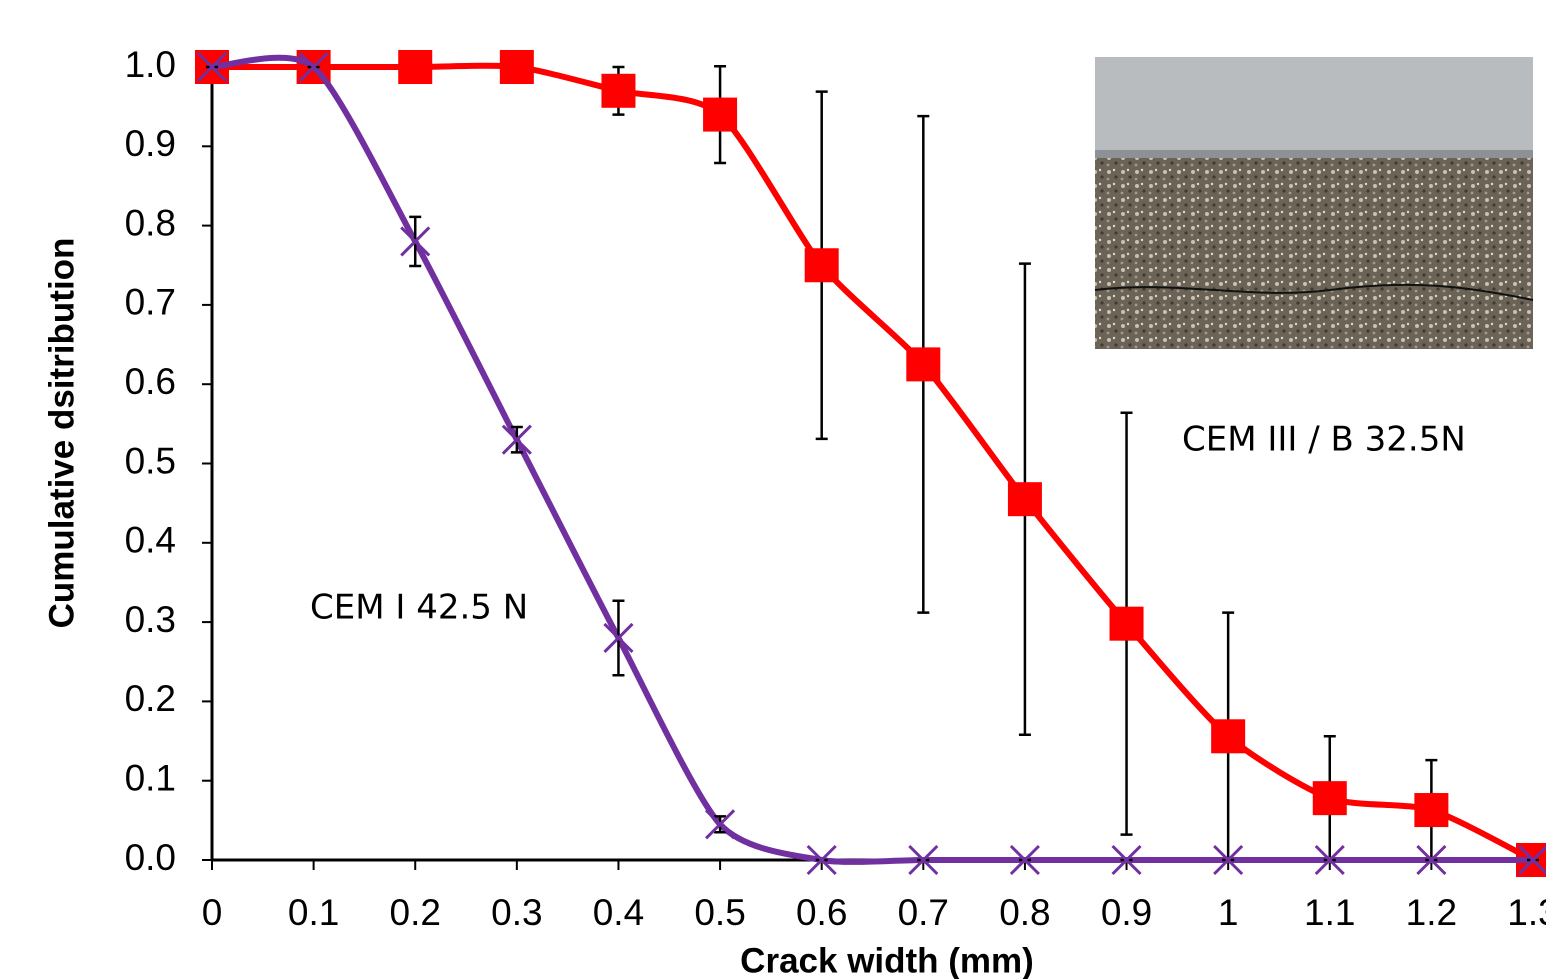  What do you see at coordinates (150, 619) in the screenshot?
I see `y-tick-label: 0.3` at bounding box center [150, 619].